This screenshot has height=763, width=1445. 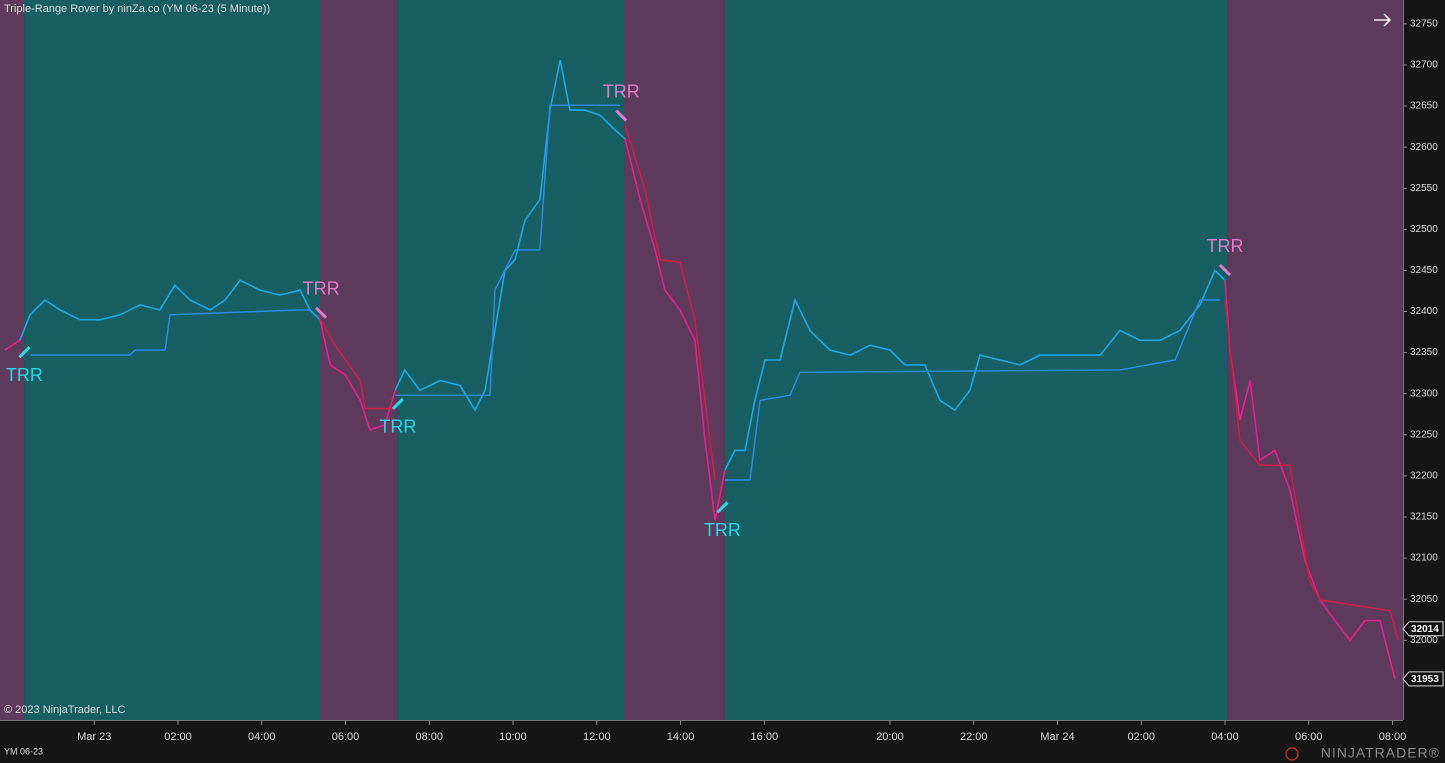 I want to click on y-tick-label: 32700, so click(x=1424, y=65).